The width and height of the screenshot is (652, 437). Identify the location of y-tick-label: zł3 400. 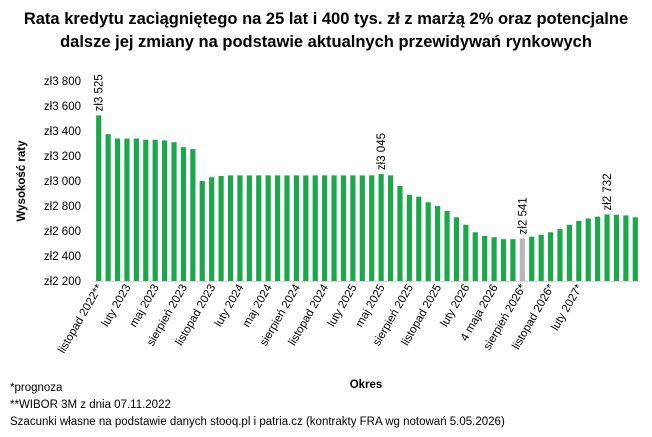
(62, 132).